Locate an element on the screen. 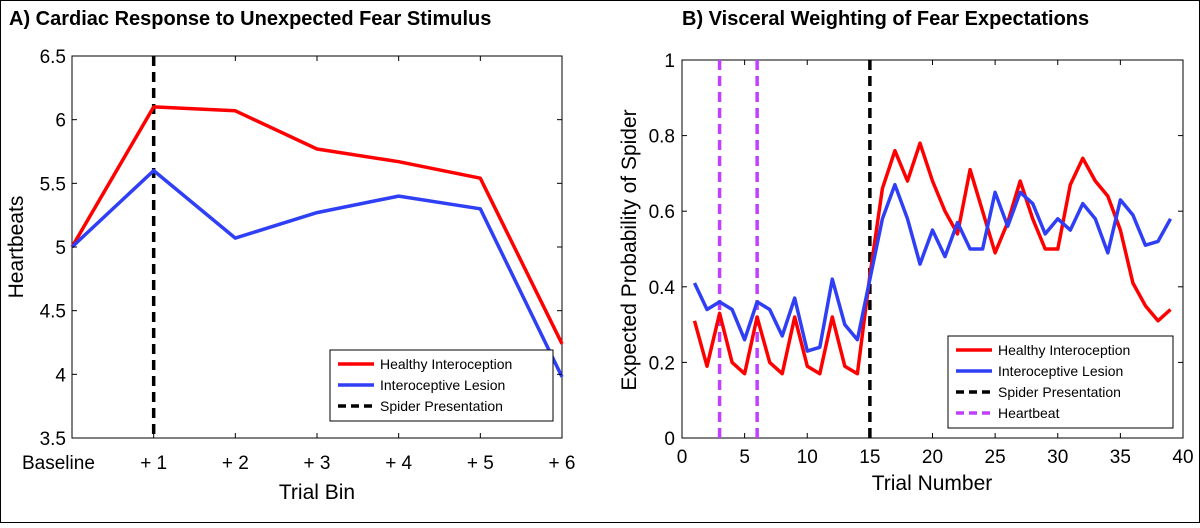  x-tick-label: + 1 is located at coordinates (153, 463).